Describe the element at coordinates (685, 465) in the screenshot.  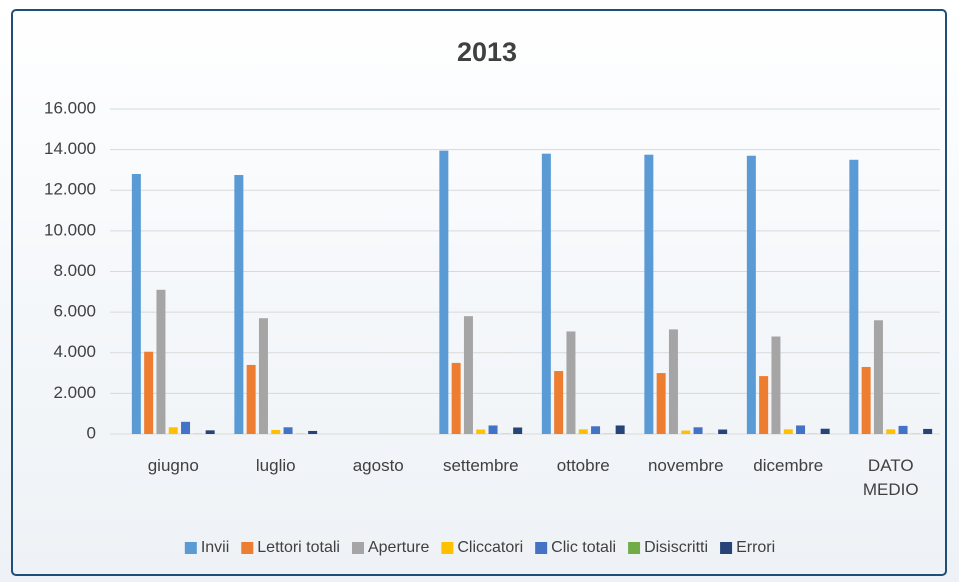
I see `x-tick-label: novembre` at that location.